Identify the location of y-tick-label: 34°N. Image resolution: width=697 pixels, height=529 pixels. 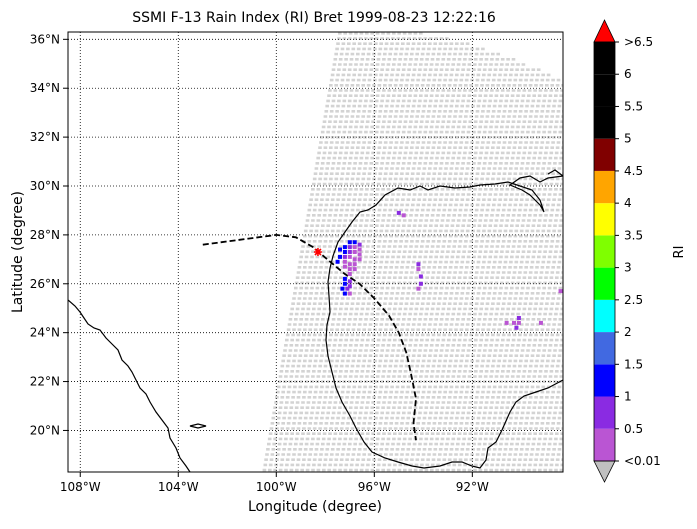
(45, 88).